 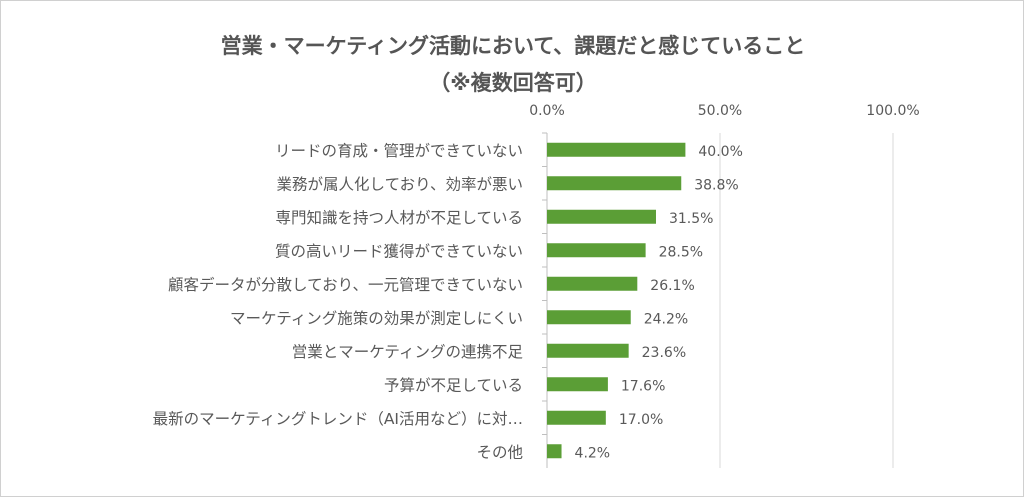 I want to click on category-label: 業務が属人化しており、効率が悪い, so click(x=400, y=184).